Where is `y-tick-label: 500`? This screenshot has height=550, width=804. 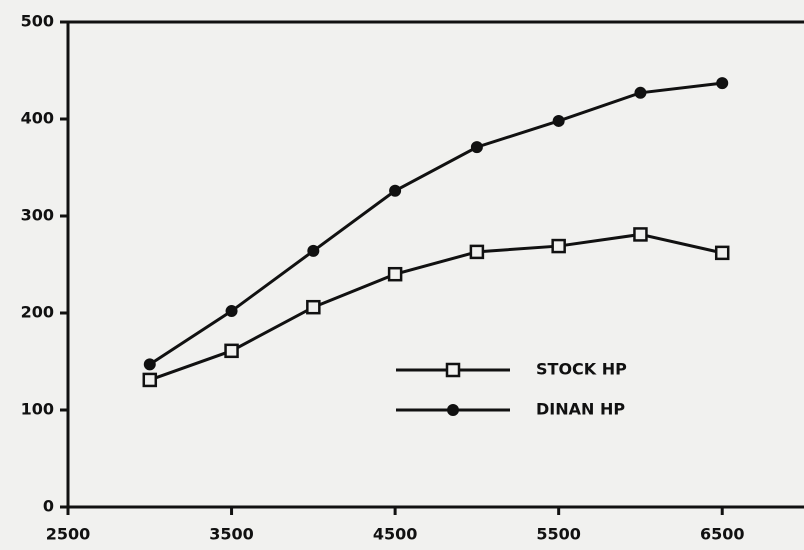
y-tick-label: 500 is located at coordinates (37, 21).